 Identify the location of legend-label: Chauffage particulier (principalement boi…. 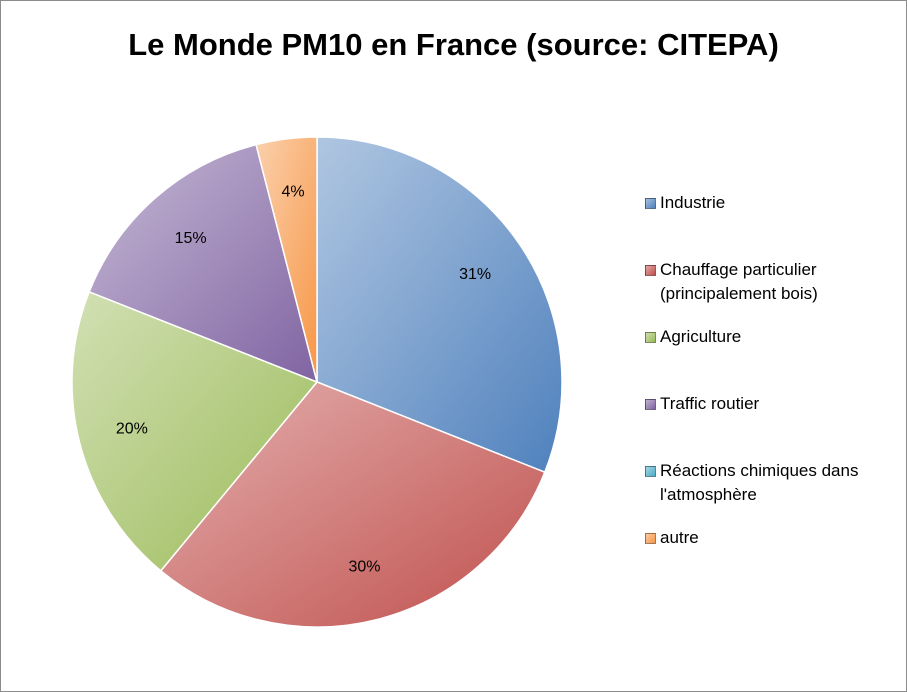
(739, 282).